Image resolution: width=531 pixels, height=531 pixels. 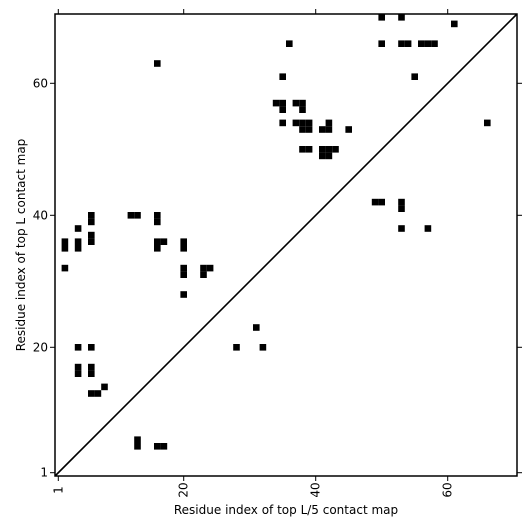 I want to click on y-tick-label: 1, so click(x=44, y=473).